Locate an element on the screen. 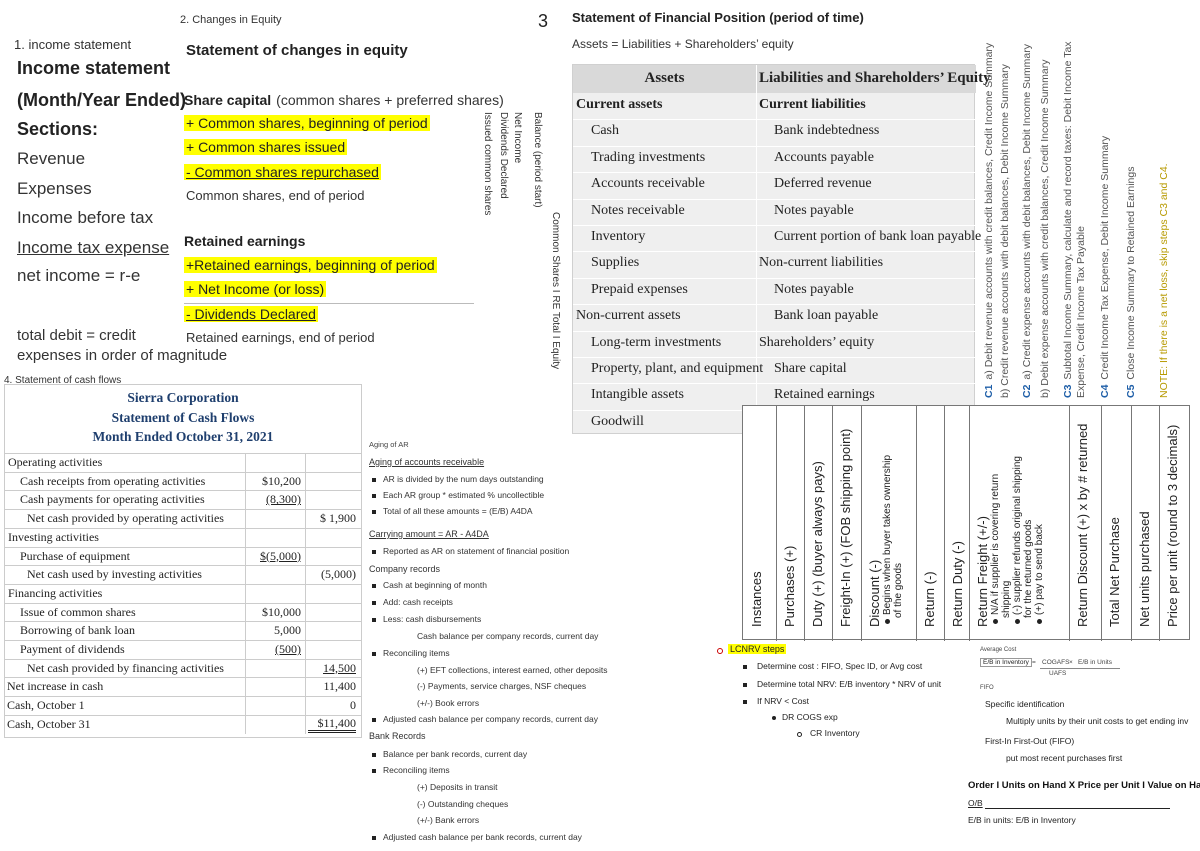  cash-flow-heading: Financing activities is located at coordinates (55, 592).